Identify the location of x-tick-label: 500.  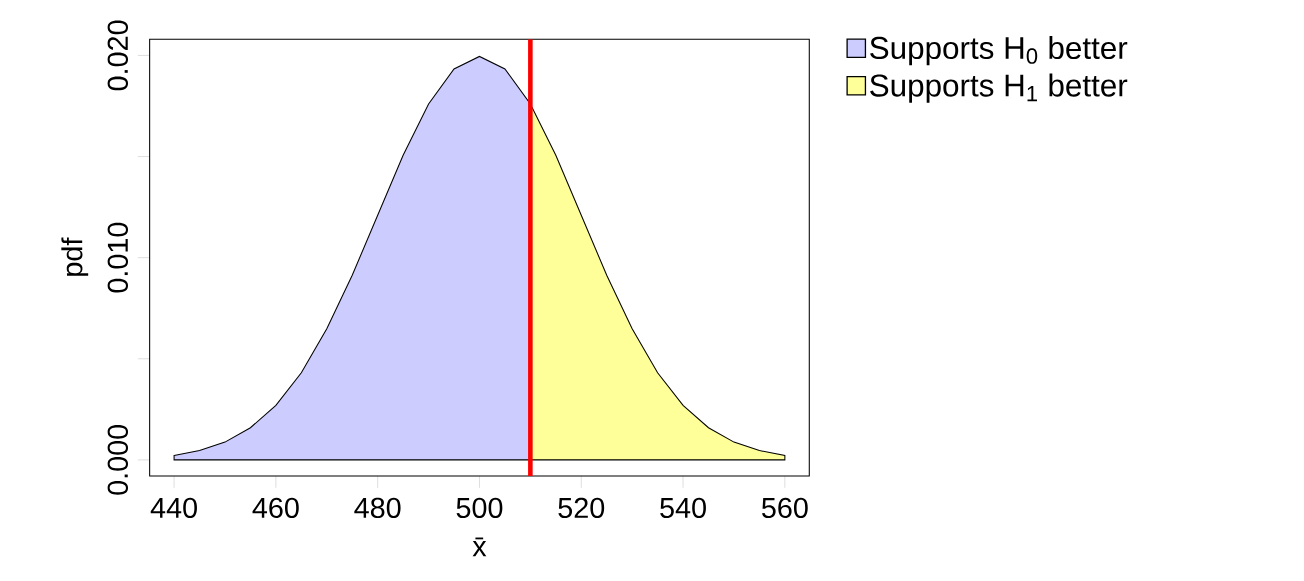
(479, 508).